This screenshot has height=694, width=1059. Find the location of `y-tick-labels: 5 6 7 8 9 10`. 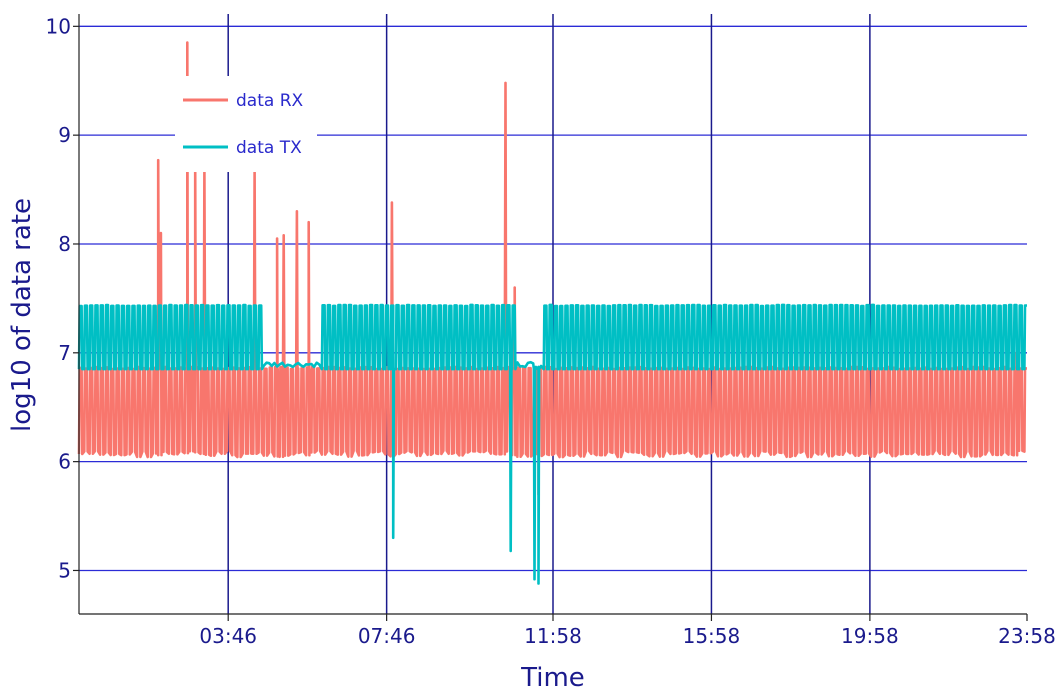

y-tick-labels: 5 6 7 8 9 10 is located at coordinates (58, 298).